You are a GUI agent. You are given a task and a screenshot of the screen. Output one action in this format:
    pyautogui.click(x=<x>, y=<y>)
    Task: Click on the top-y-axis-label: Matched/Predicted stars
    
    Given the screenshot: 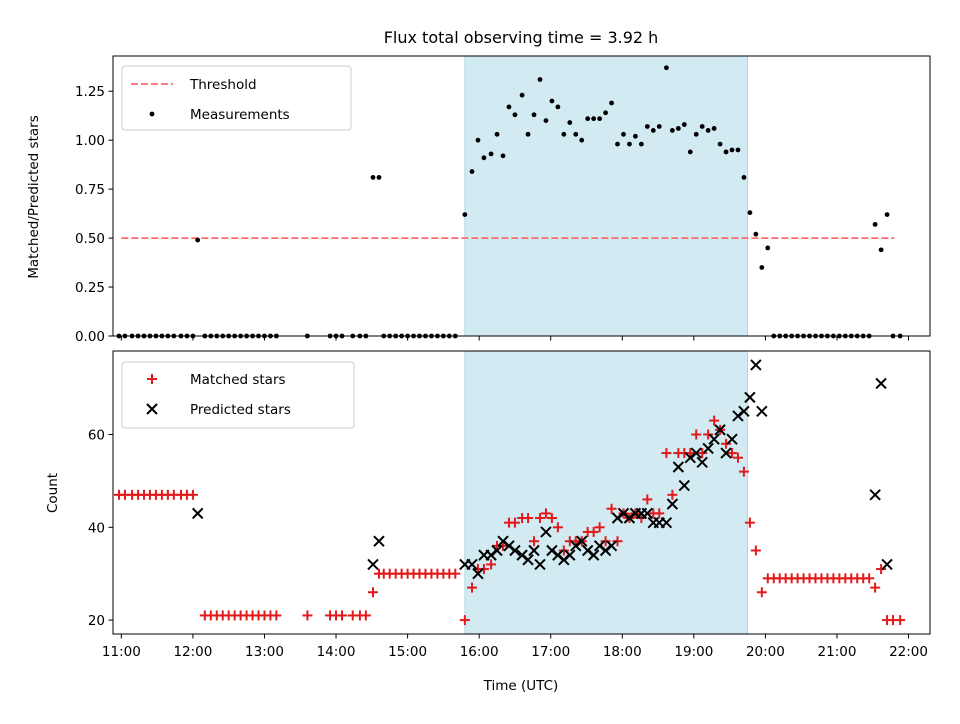 What is the action you would take?
    pyautogui.click(x=34, y=196)
    